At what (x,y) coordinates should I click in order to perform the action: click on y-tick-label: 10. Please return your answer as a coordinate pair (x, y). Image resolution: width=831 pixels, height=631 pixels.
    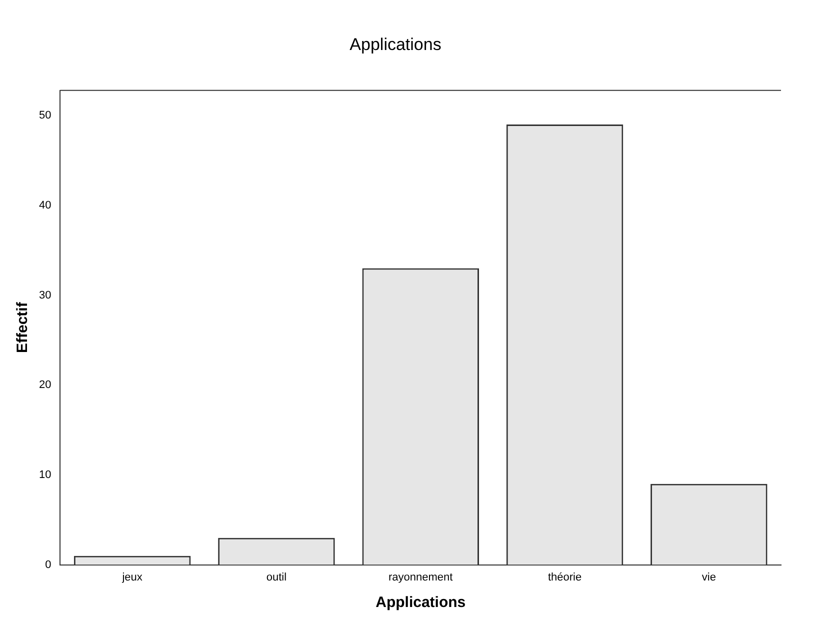
    Looking at the image, I should click on (45, 474).